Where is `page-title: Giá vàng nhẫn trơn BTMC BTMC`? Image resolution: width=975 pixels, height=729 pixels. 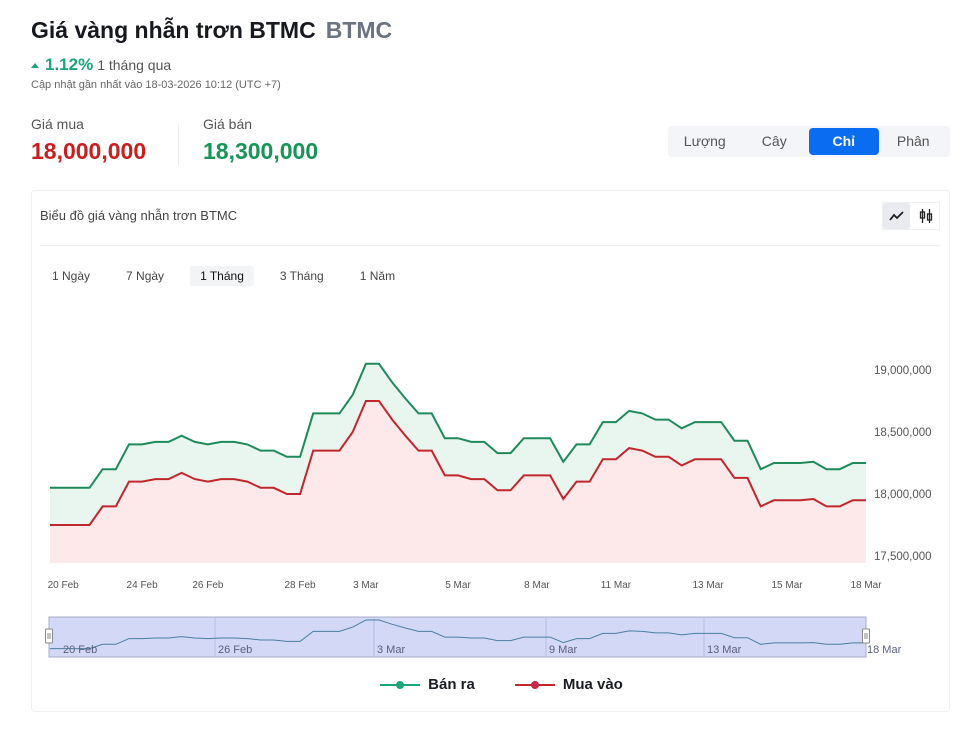
page-title: Giá vàng nhẫn trơn BTMC BTMC is located at coordinates (211, 30).